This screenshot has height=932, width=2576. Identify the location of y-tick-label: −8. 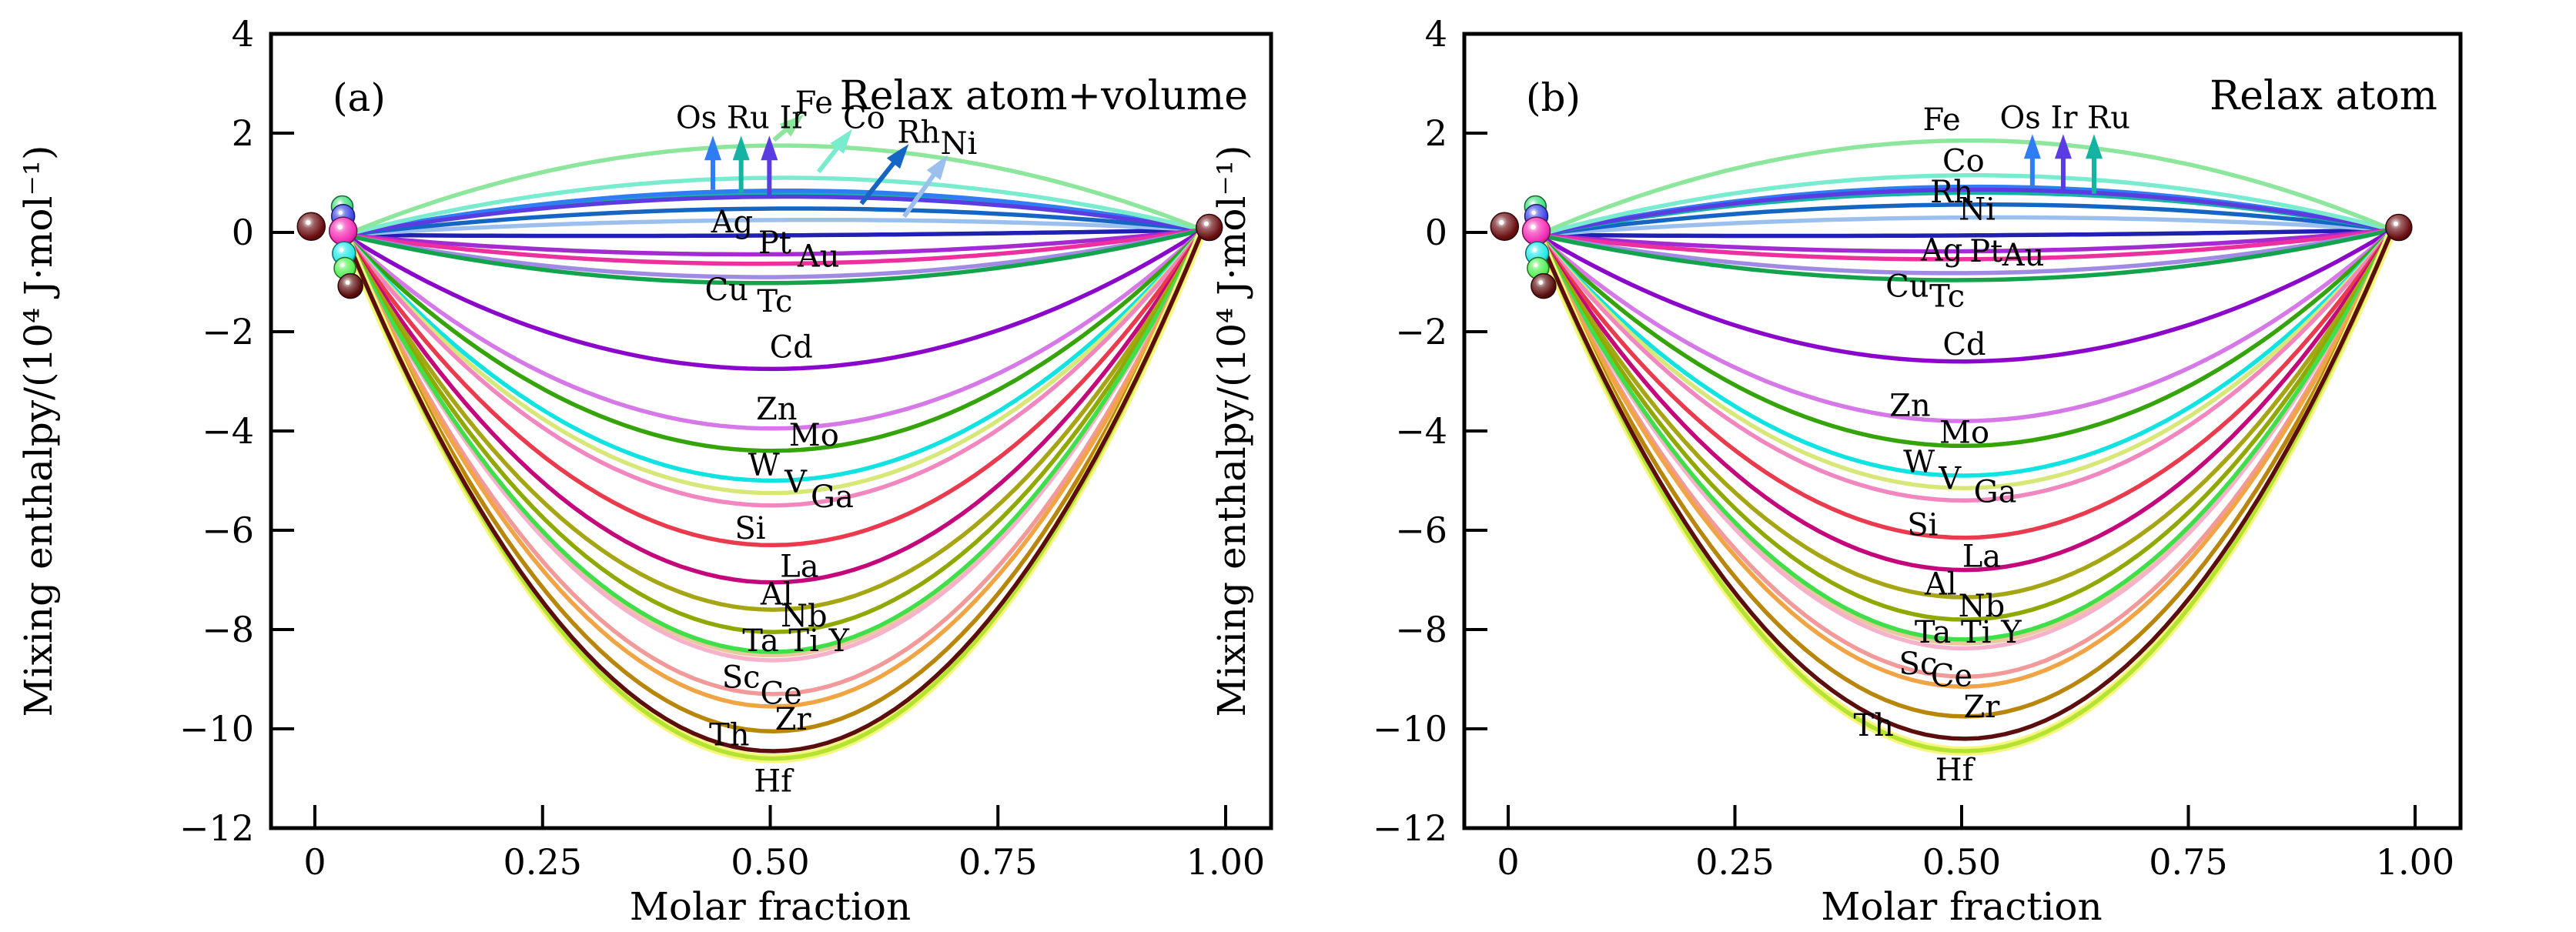
(228, 629).